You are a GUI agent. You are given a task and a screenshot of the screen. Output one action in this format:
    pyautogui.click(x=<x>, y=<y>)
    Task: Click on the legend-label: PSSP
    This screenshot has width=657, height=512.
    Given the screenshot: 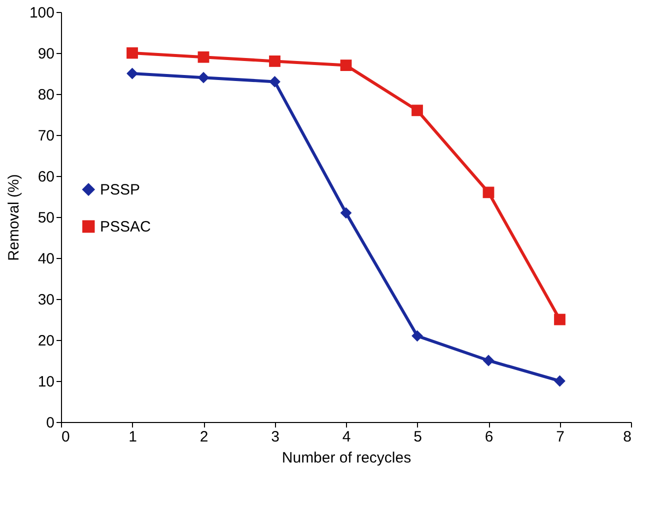 What is the action you would take?
    pyautogui.click(x=120, y=190)
    